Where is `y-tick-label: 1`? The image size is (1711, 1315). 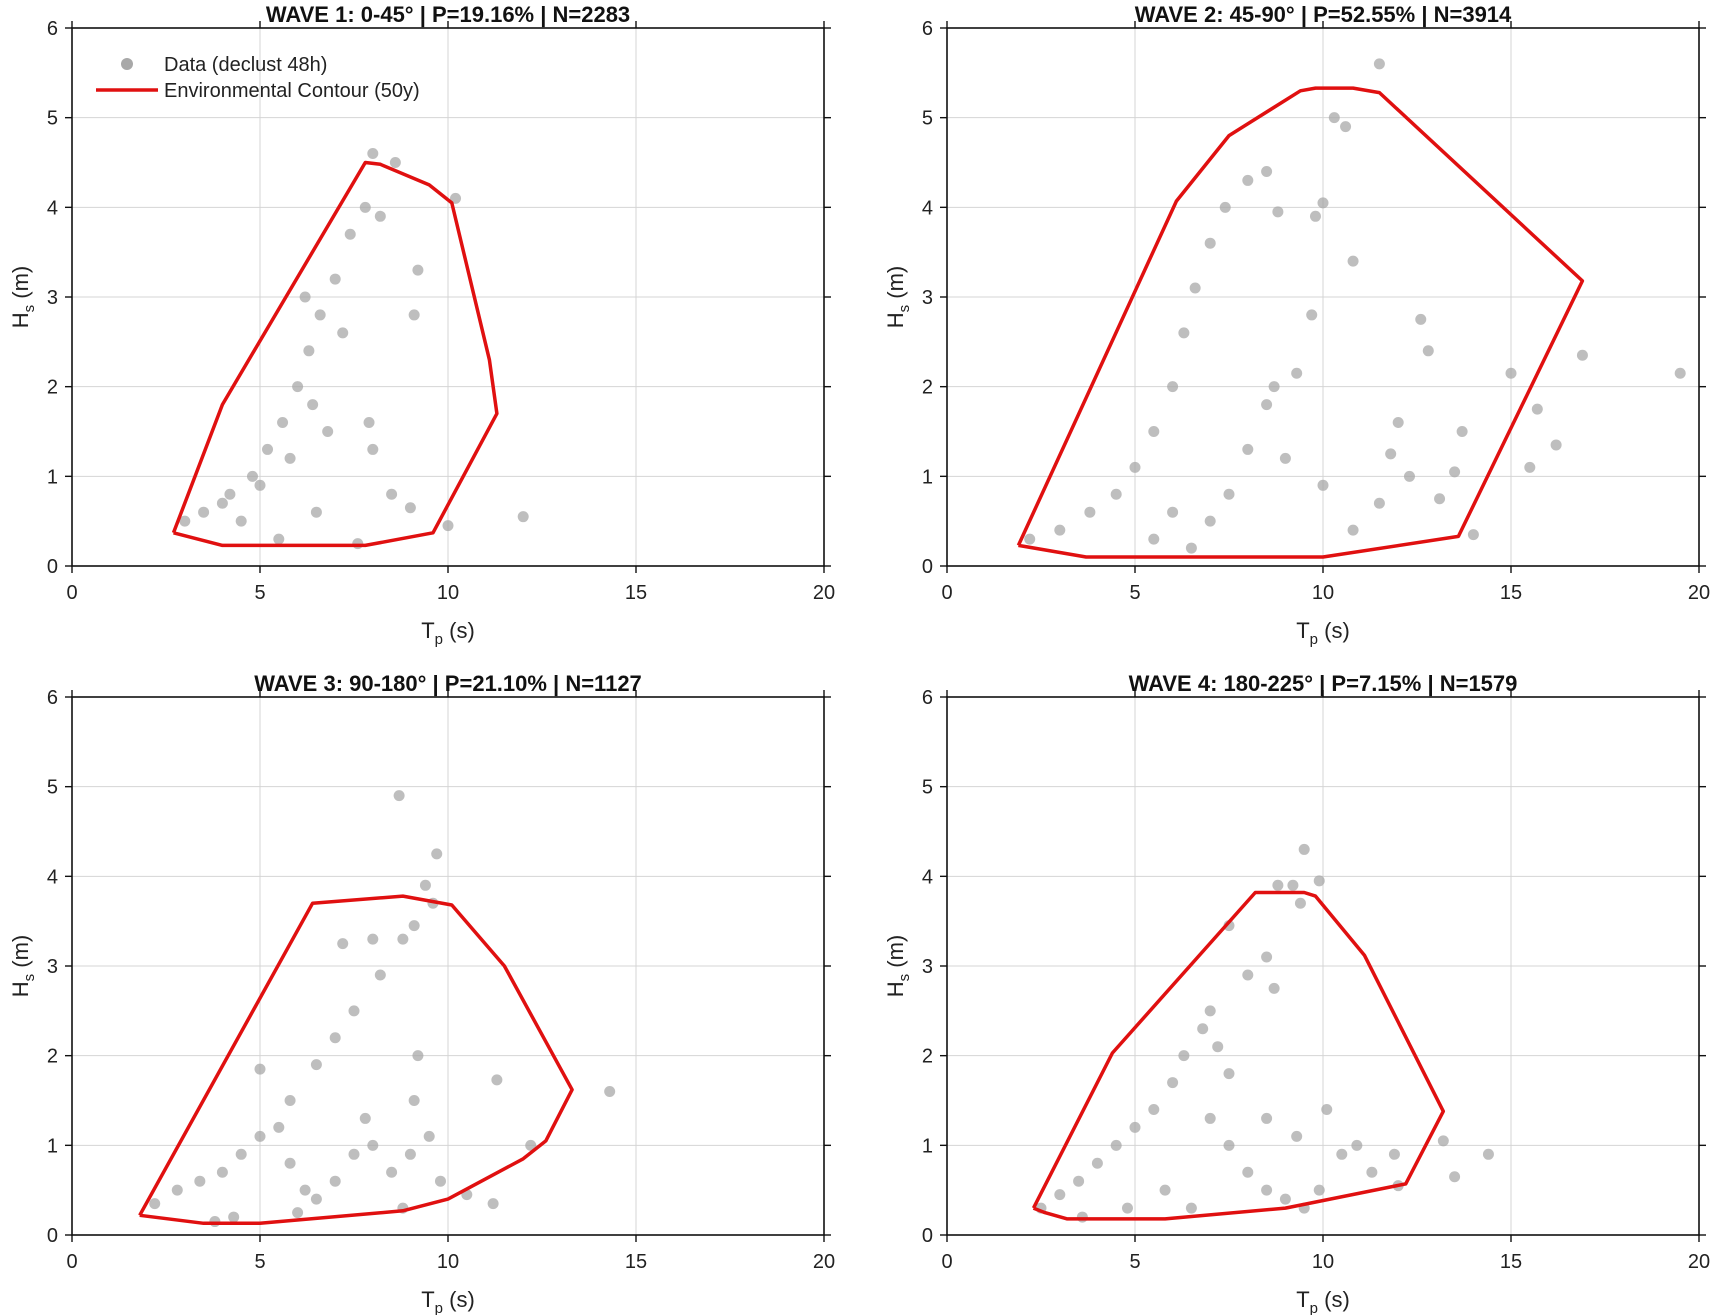
y-tick-label: 1 is located at coordinates (927, 477).